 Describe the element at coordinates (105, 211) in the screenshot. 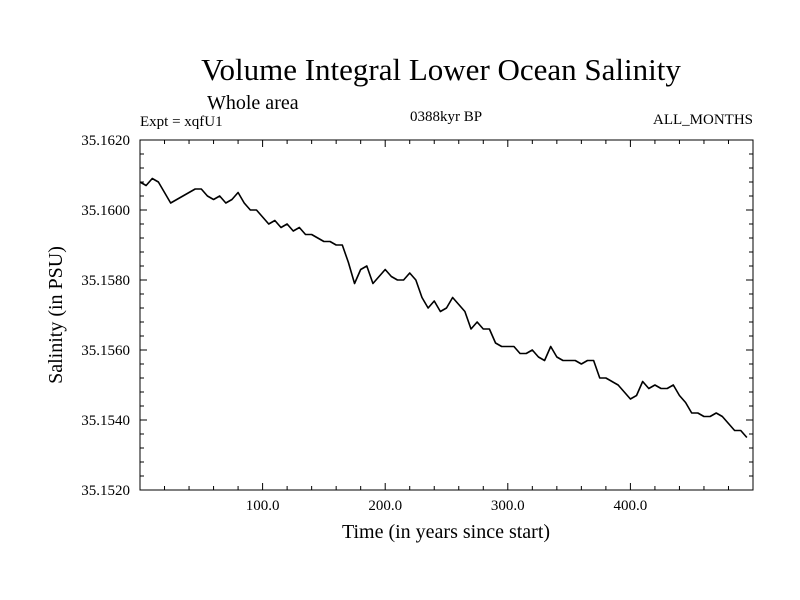

I see `y-tick-label: 35.1600` at that location.